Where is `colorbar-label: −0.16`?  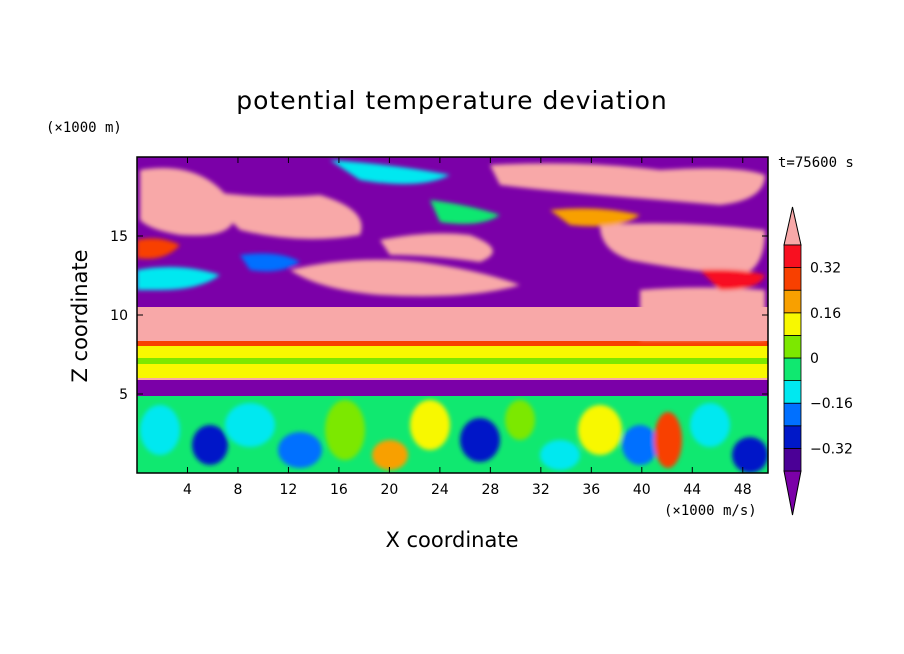
colorbar-label: −0.16 is located at coordinates (831, 404).